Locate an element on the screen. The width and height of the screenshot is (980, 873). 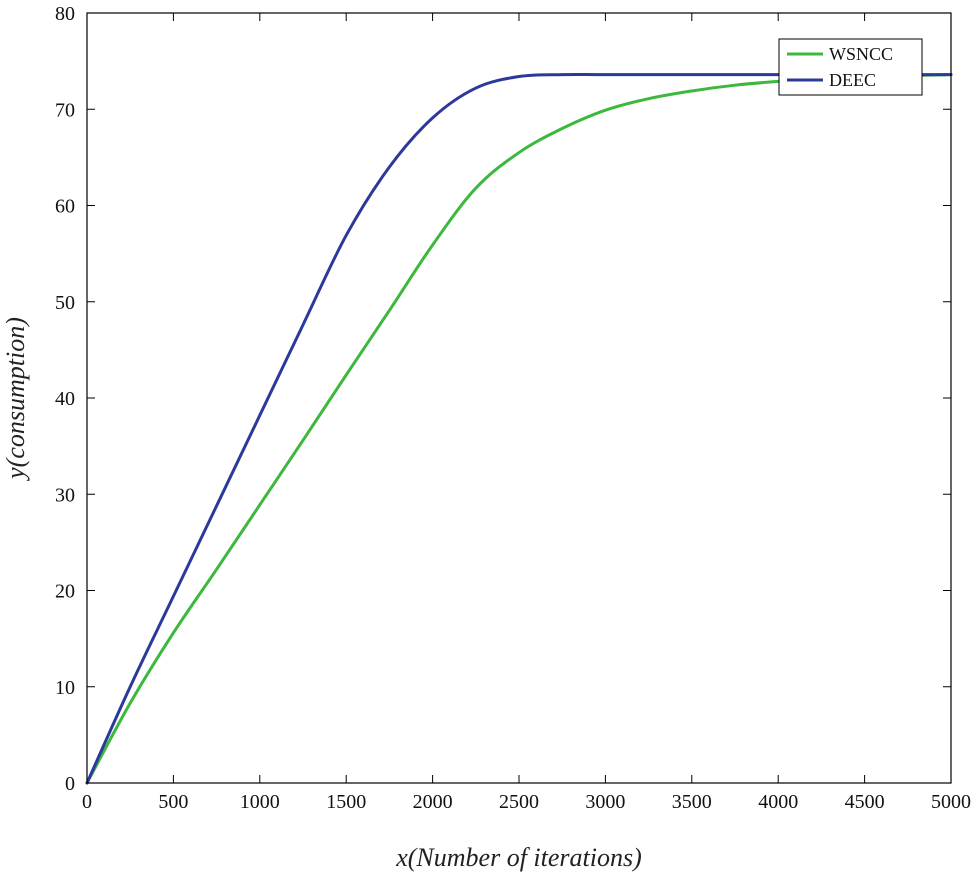
y-tick-label: 80 is located at coordinates (65, 14).